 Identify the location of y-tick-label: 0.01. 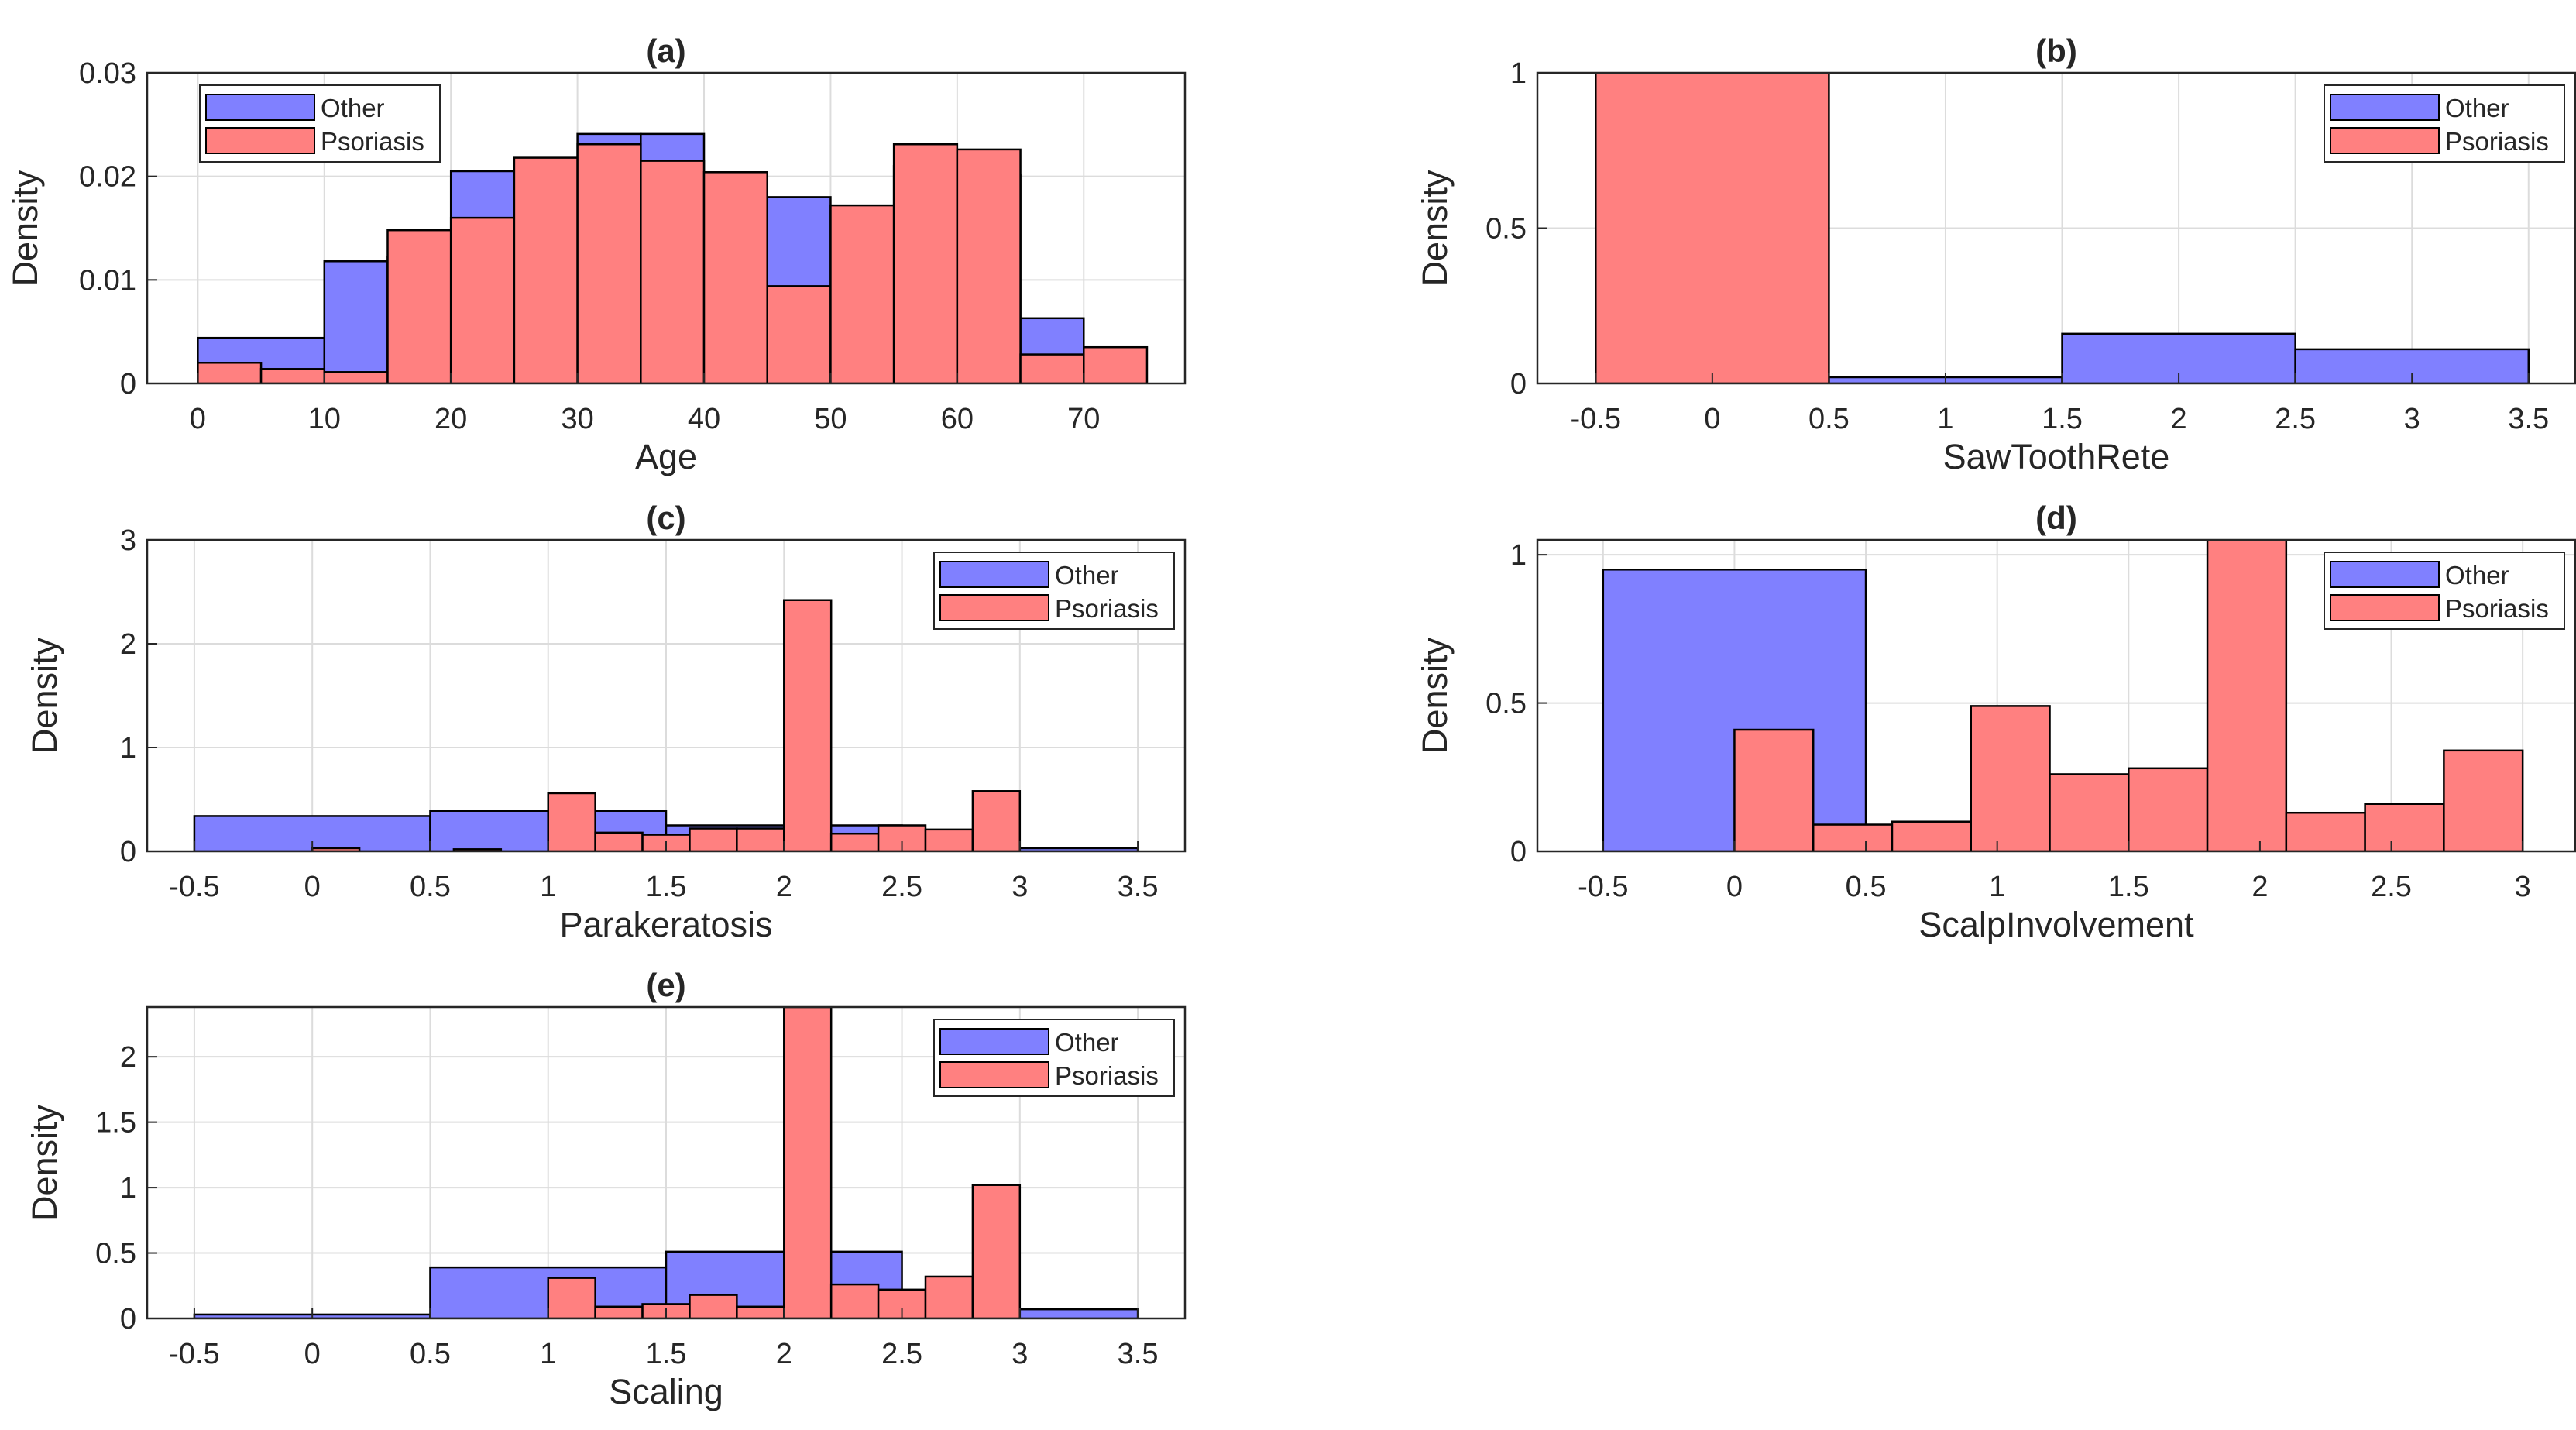
(107, 280).